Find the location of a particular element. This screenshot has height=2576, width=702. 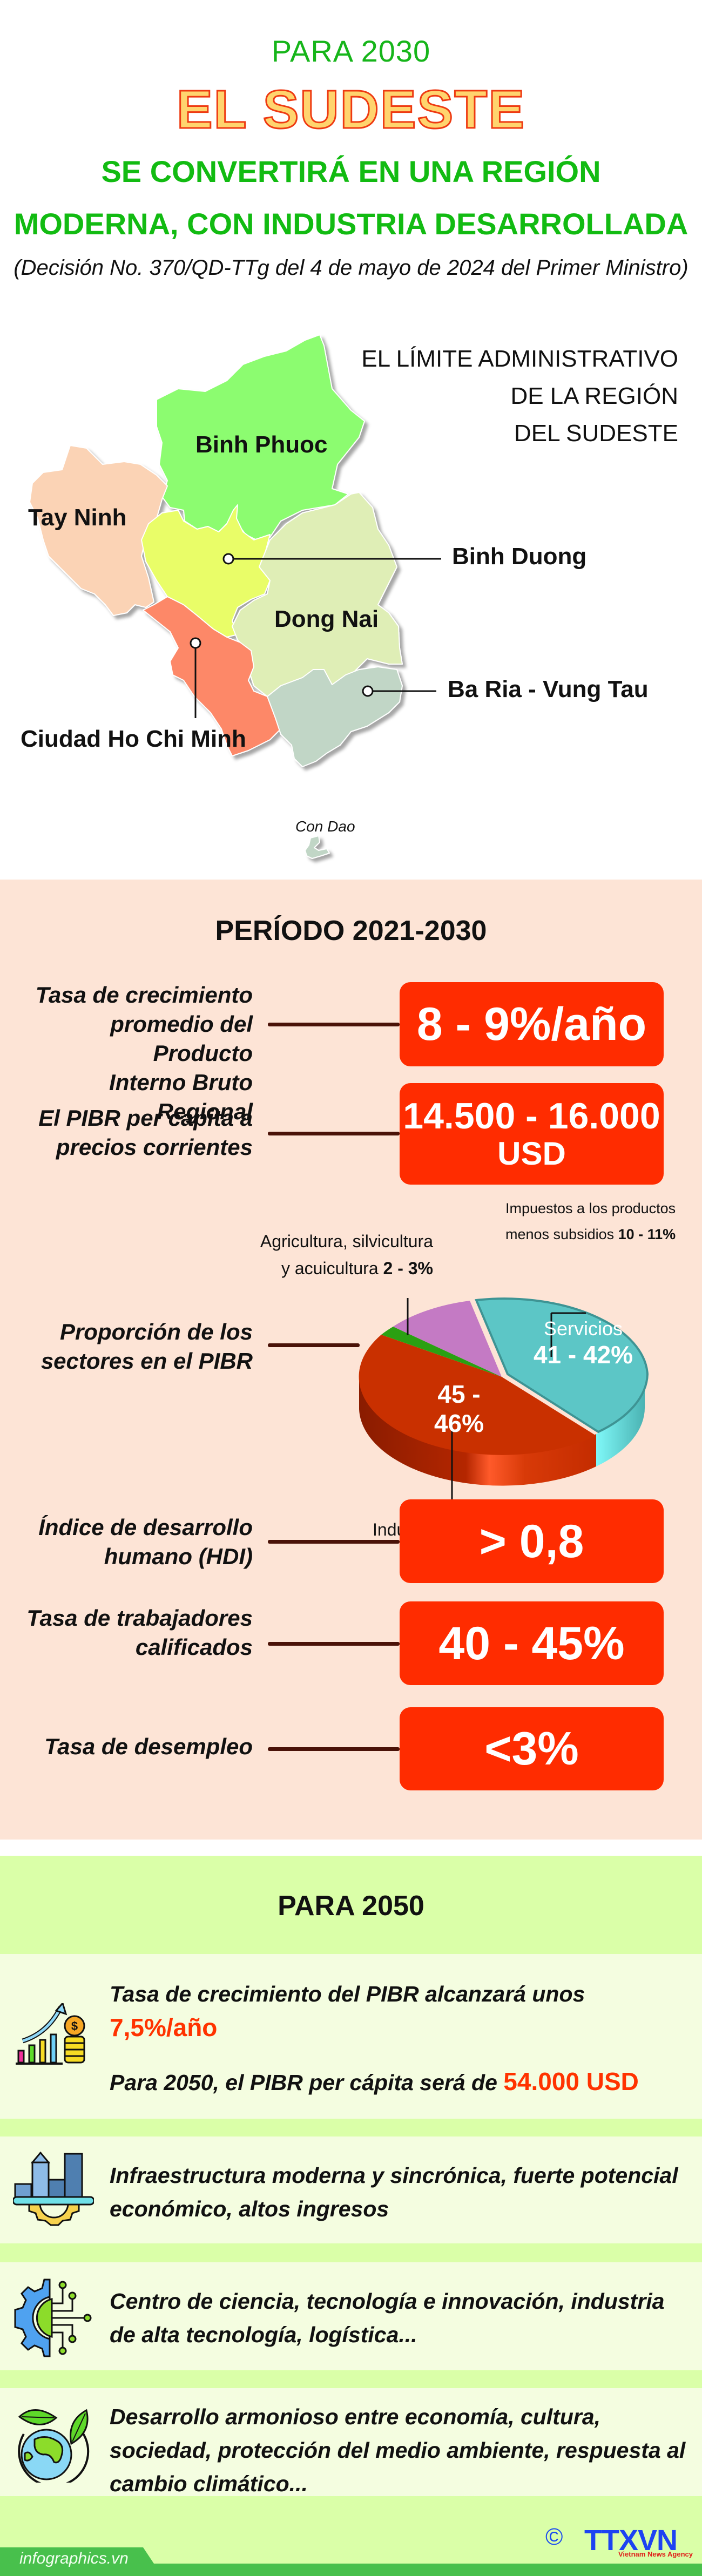

footer-tab is located at coordinates (77, 2555).